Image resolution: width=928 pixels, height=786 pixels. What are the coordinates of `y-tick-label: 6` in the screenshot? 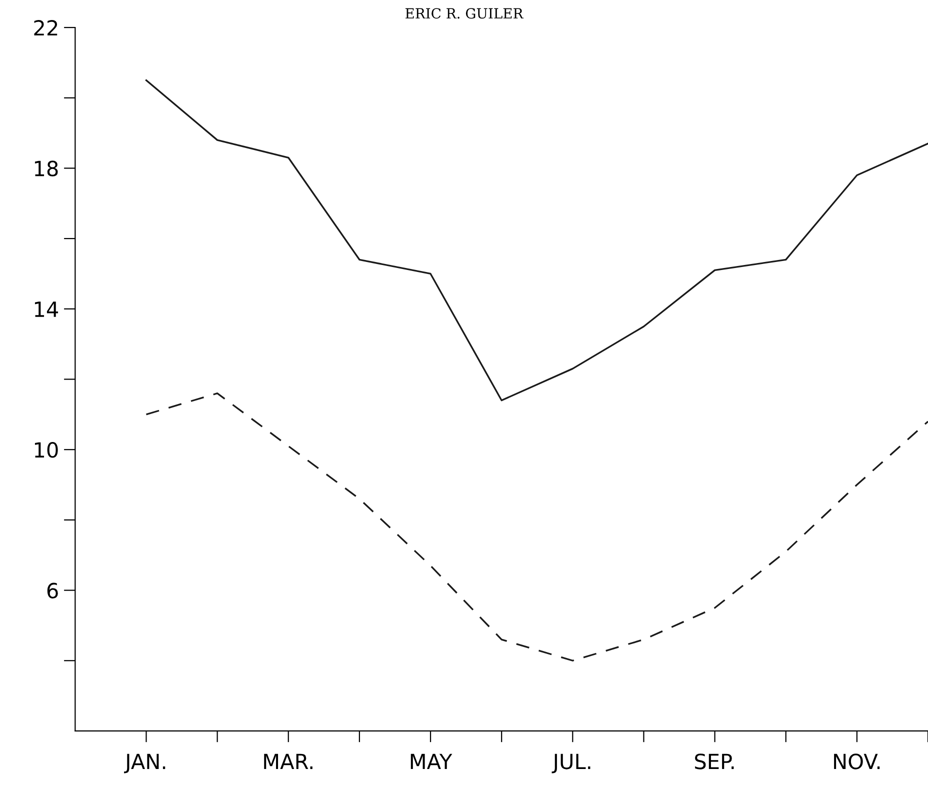 It's located at (52, 590).